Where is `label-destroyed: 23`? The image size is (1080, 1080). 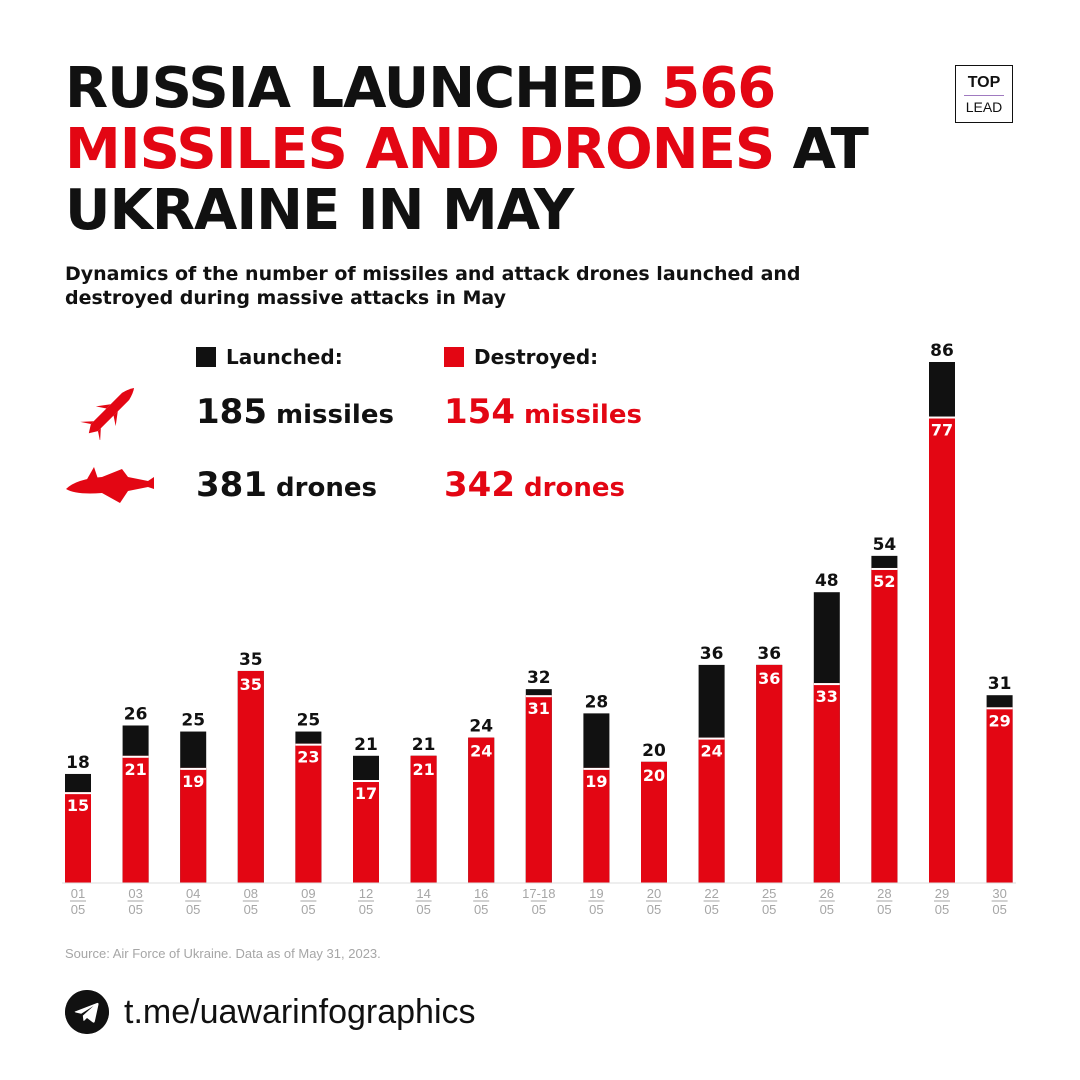
label-destroyed: 23 is located at coordinates (308, 757).